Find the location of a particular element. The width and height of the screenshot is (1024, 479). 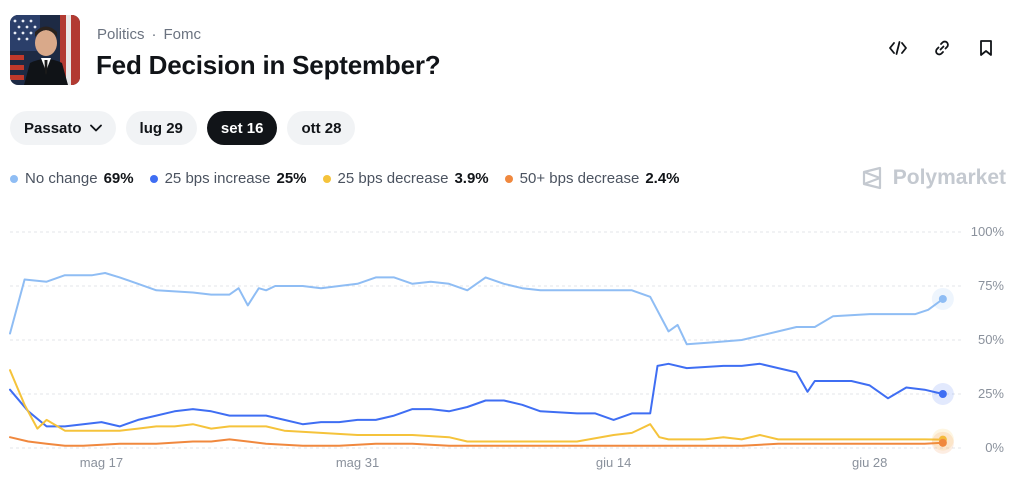

bookmark-icon is located at coordinates (986, 48).